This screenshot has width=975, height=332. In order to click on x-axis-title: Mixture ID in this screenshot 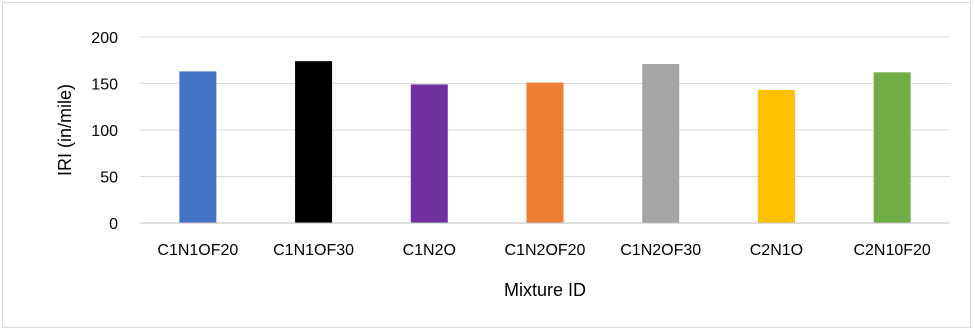, I will do `click(545, 290)`.